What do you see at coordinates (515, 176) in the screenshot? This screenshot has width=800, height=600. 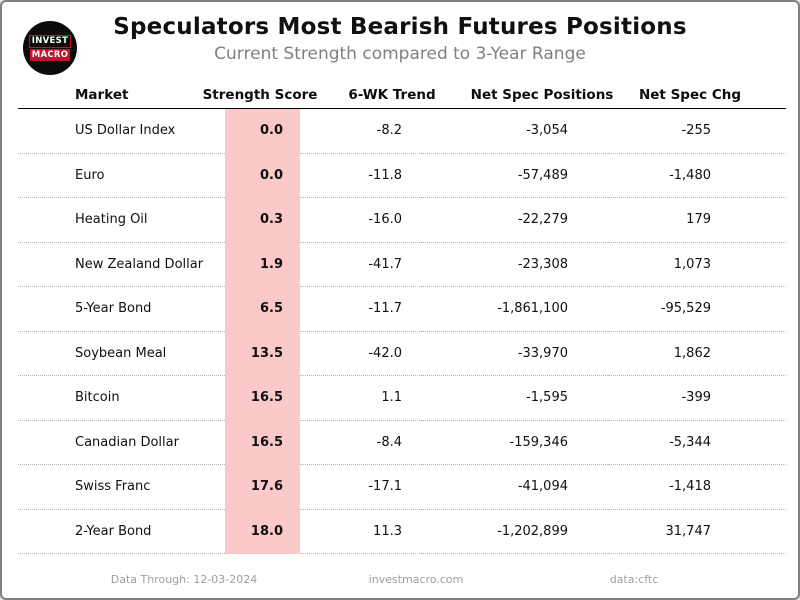 I see `net-spec-positions-cell: -57,489` at bounding box center [515, 176].